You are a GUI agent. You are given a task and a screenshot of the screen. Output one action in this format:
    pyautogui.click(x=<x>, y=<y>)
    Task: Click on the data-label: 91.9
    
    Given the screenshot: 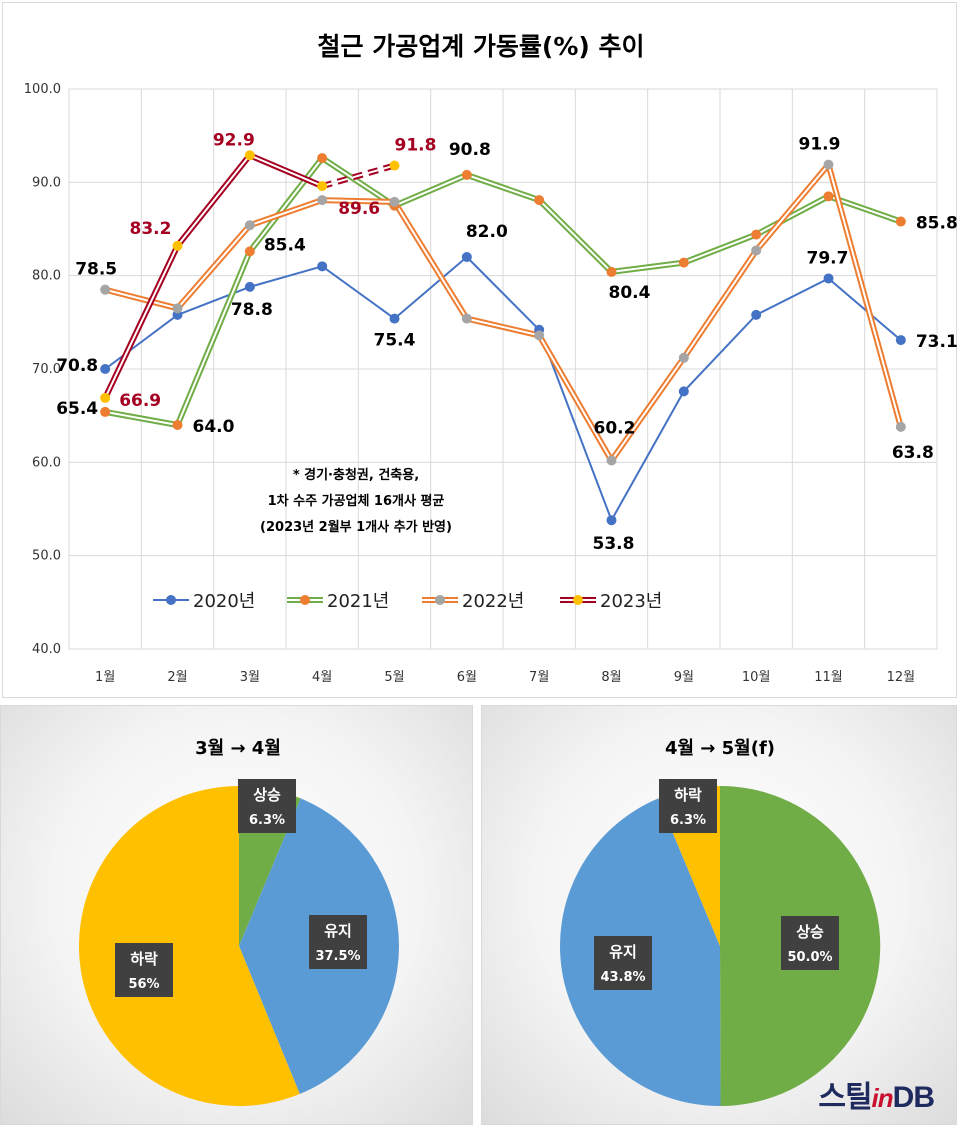 What is the action you would take?
    pyautogui.click(x=820, y=145)
    